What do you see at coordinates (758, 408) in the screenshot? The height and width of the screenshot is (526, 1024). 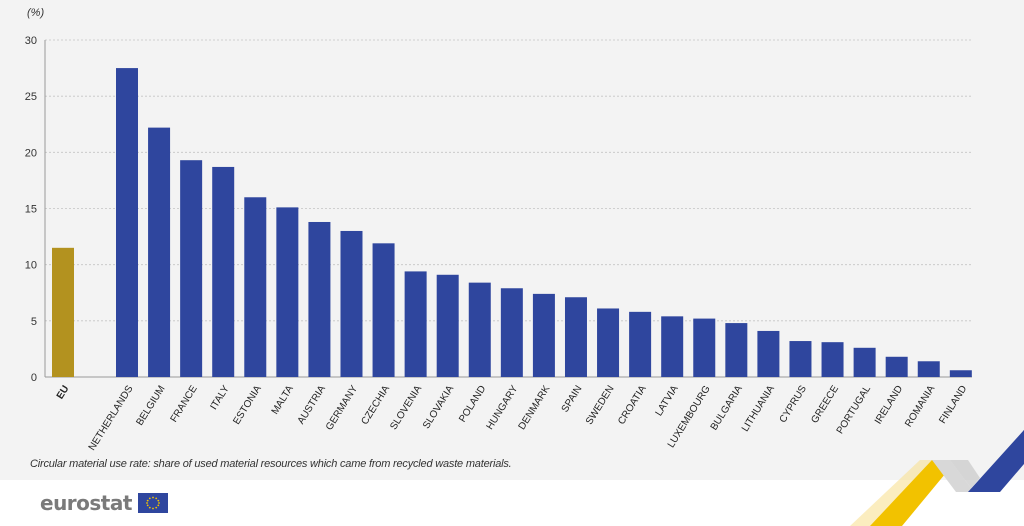 I see `x-tick-label-lithuania: LITHUANIA` at bounding box center [758, 408].